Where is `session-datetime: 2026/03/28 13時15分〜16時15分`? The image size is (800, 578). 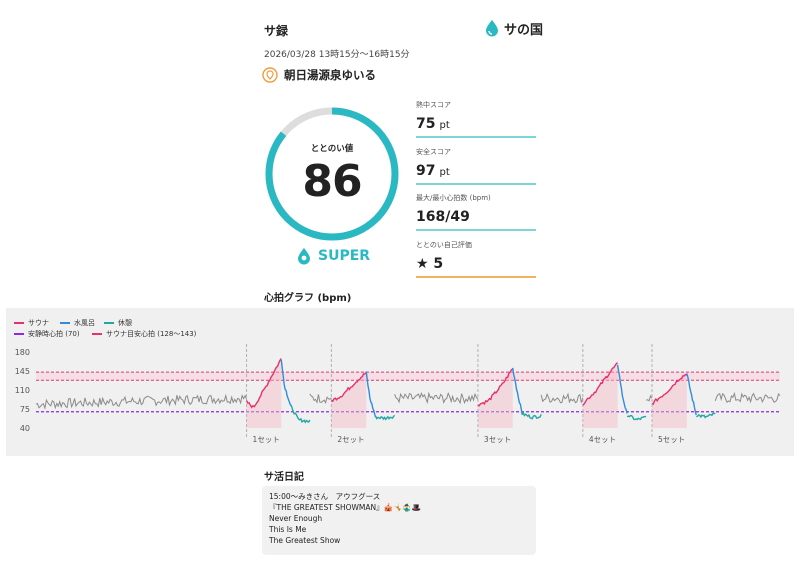
session-datetime: 2026/03/28 13時15分〜16時15分 is located at coordinates (337, 55).